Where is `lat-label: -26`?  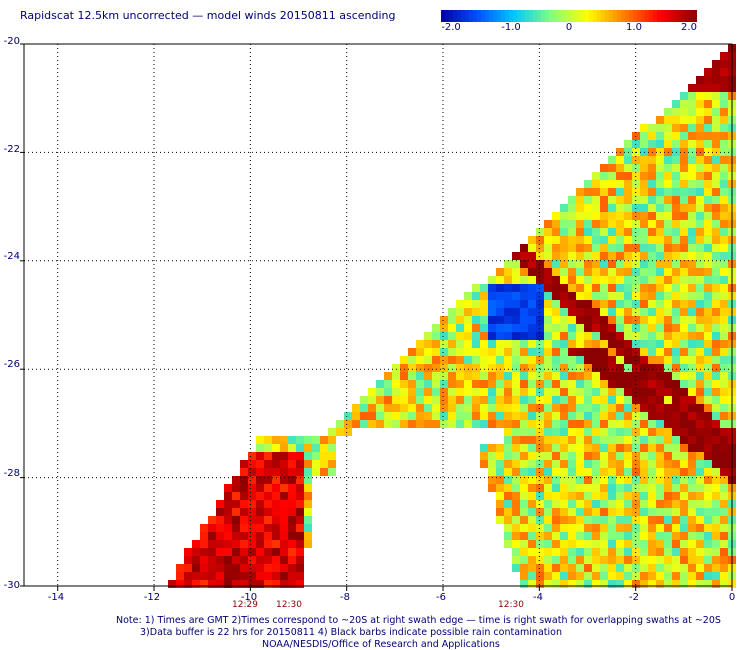
lat-label: -26 is located at coordinates (11, 364).